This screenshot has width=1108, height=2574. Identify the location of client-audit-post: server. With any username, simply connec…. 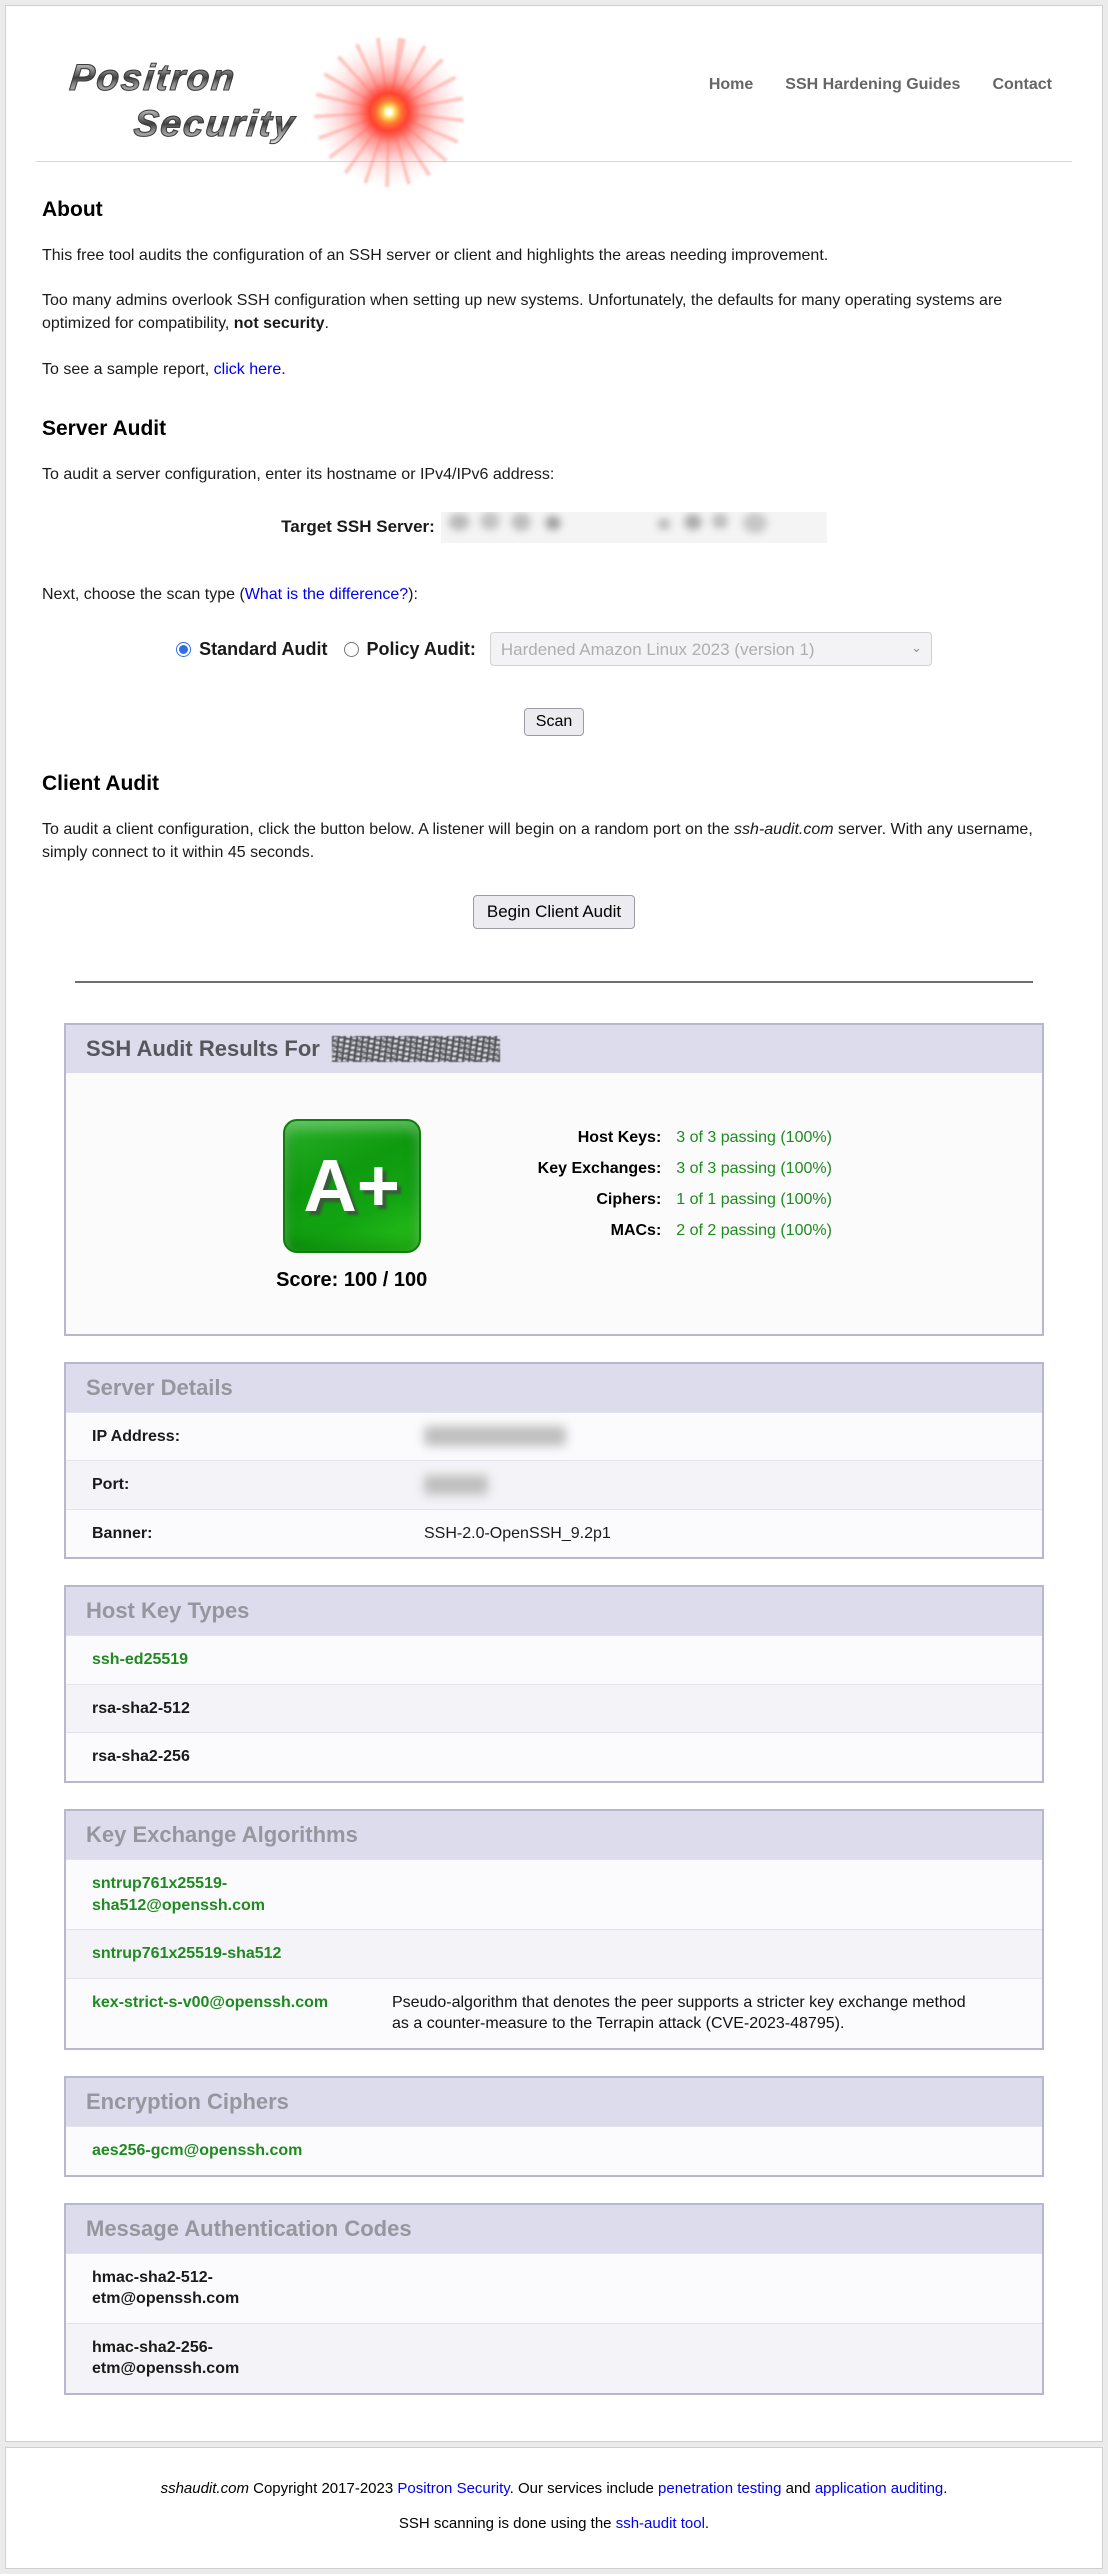
(537, 841).